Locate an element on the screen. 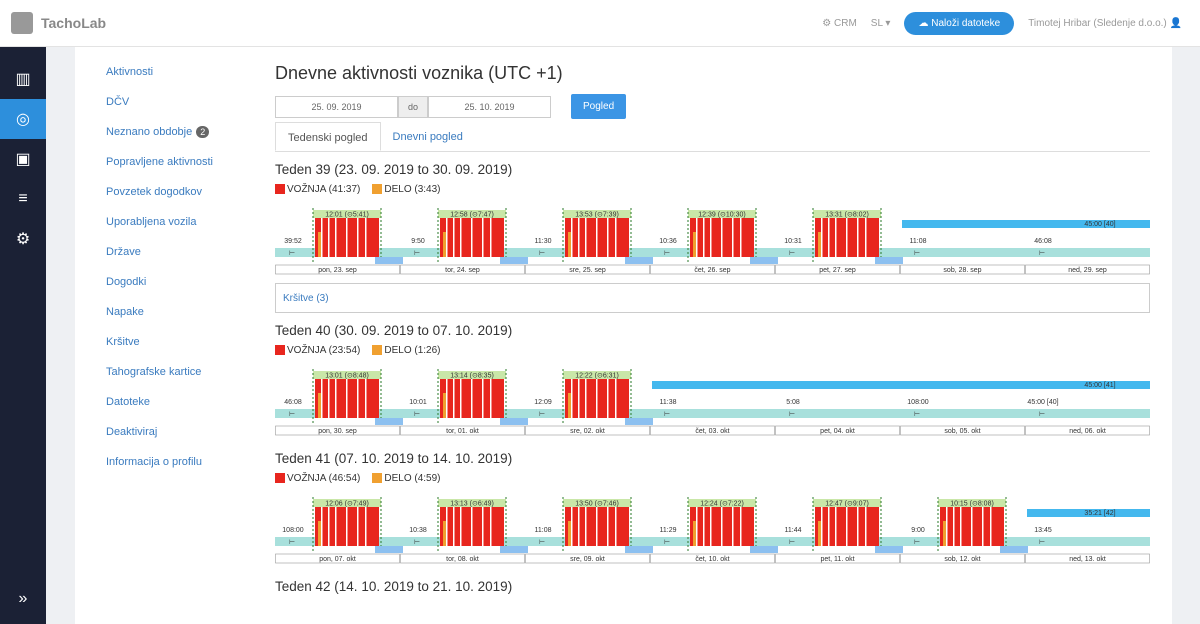  date-to: 25. 10. 2019 is located at coordinates (489, 106).